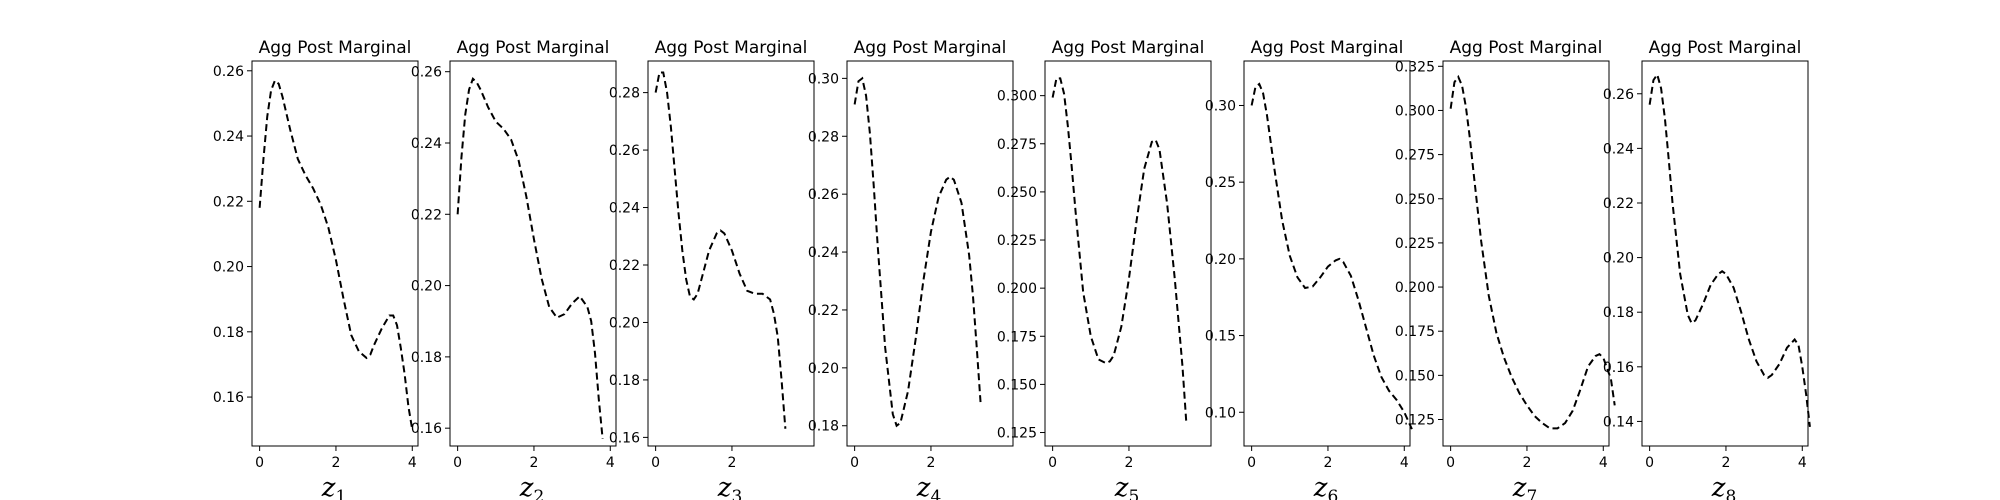  I want to click on y-tick-label: 0.150, so click(1017, 385).